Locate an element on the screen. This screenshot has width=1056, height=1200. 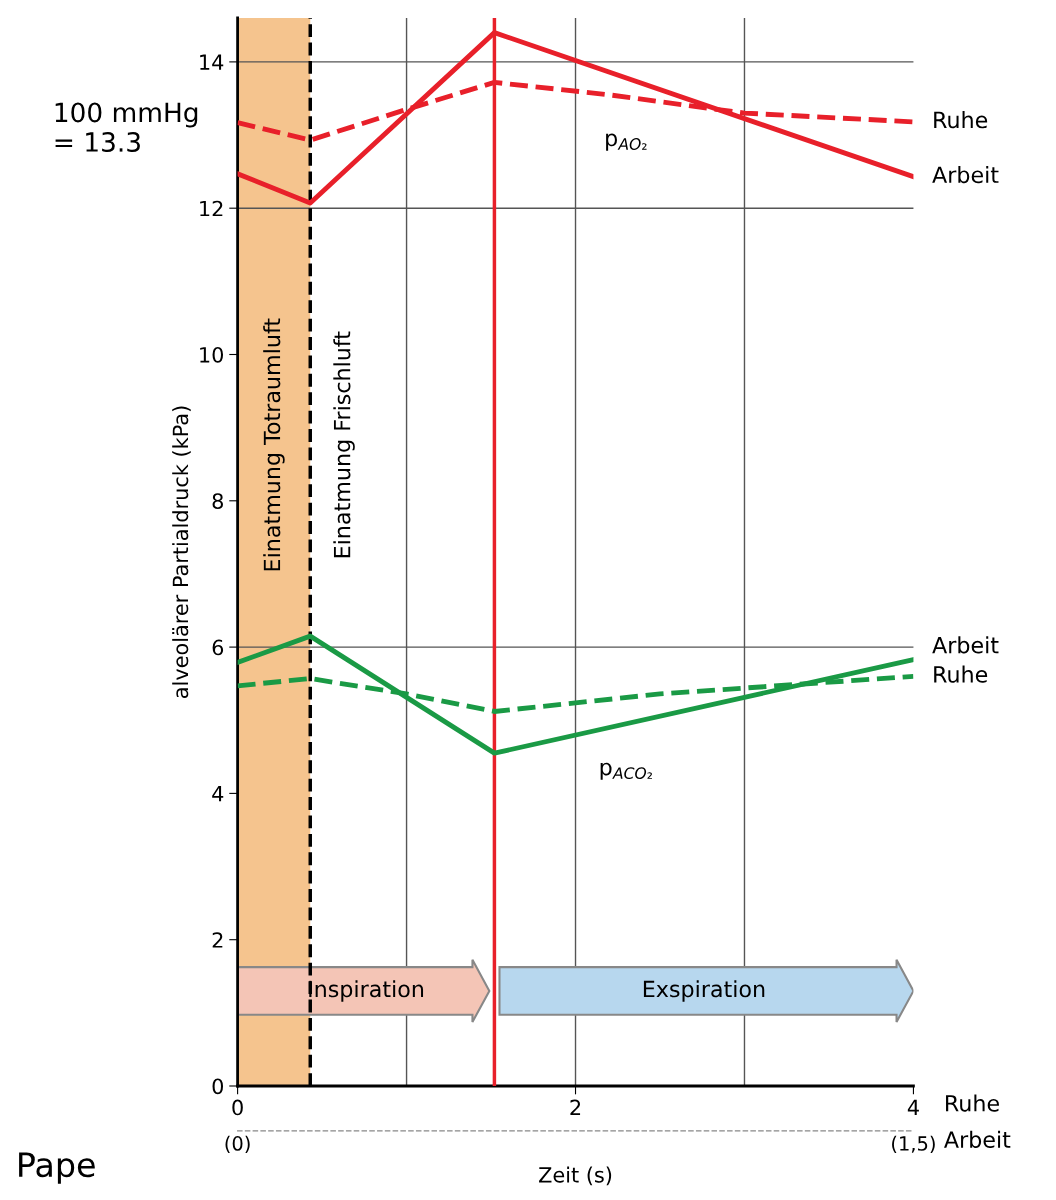
y-tick-label: 8 is located at coordinates (217, 501).